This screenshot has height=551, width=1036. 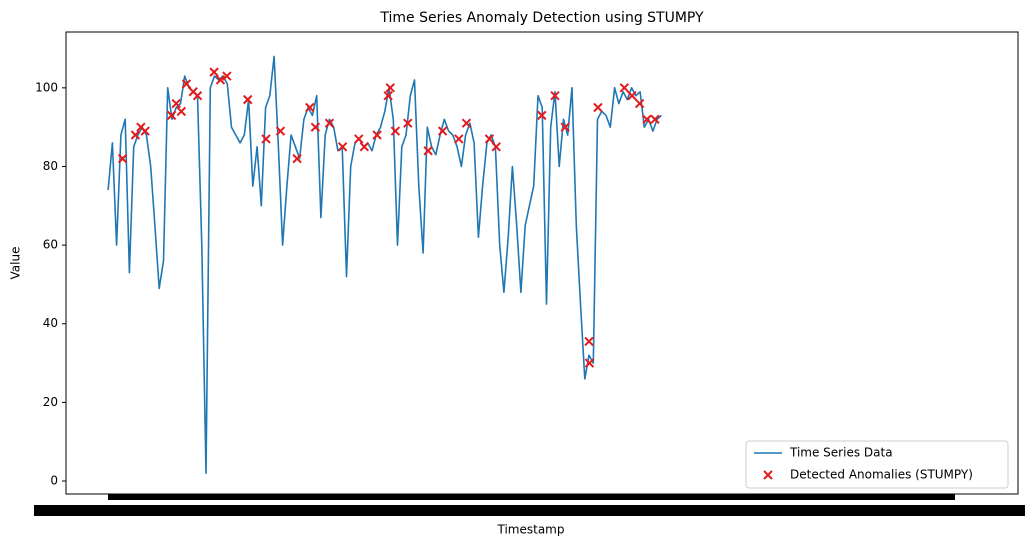 What do you see at coordinates (841, 453) in the screenshot?
I see `legend-label: Time Series Data` at bounding box center [841, 453].